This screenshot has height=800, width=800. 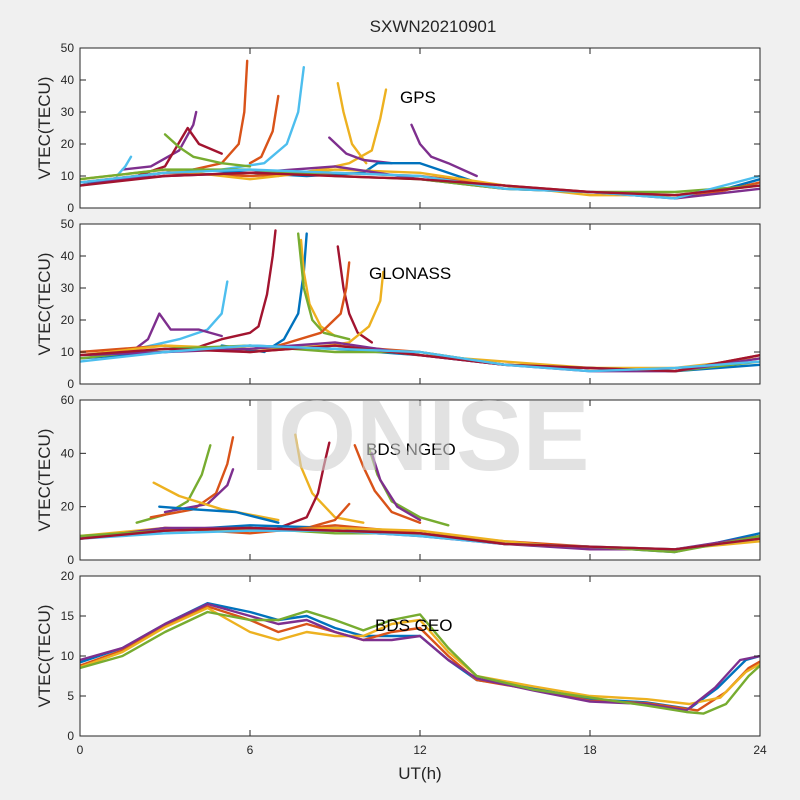 I want to click on panel-label: GLONASS, so click(x=410, y=273).